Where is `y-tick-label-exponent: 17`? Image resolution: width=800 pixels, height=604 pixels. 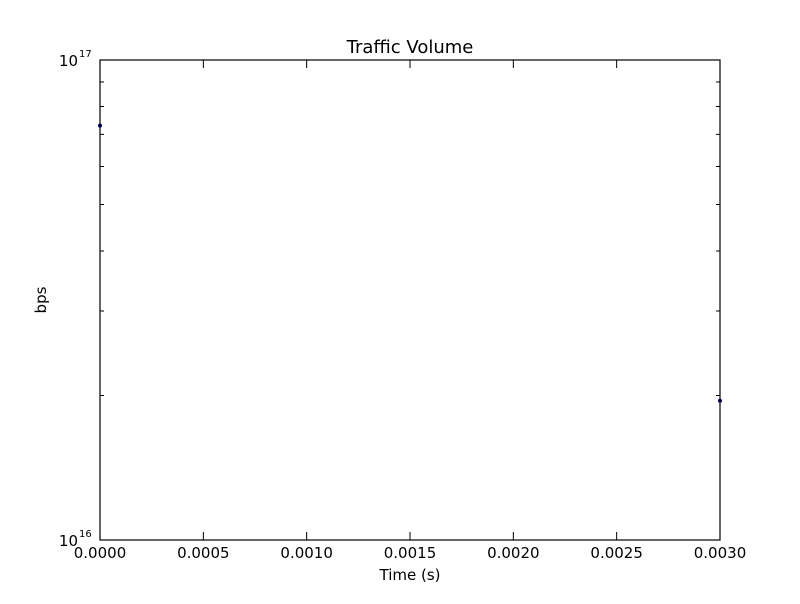 y-tick-label-exponent: 17 is located at coordinates (85, 54).